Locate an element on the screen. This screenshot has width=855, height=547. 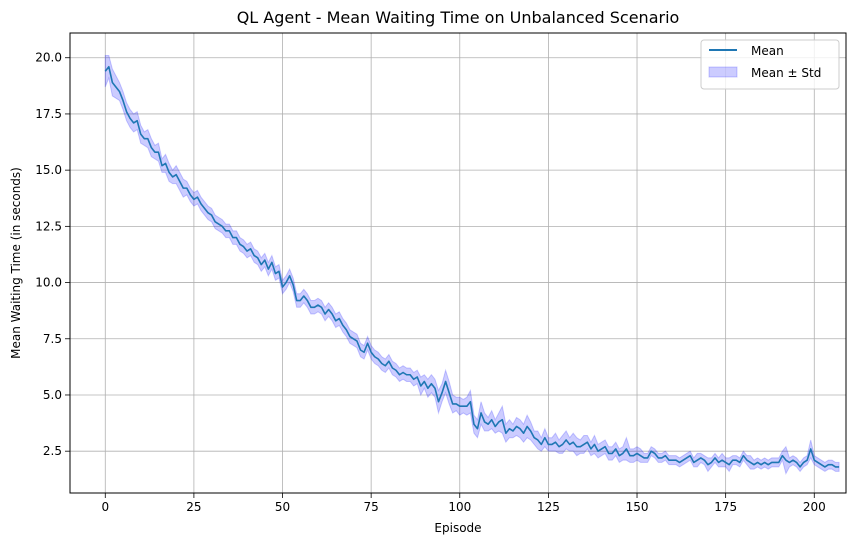
y-tick-label: 20.0 is located at coordinates (48, 58).